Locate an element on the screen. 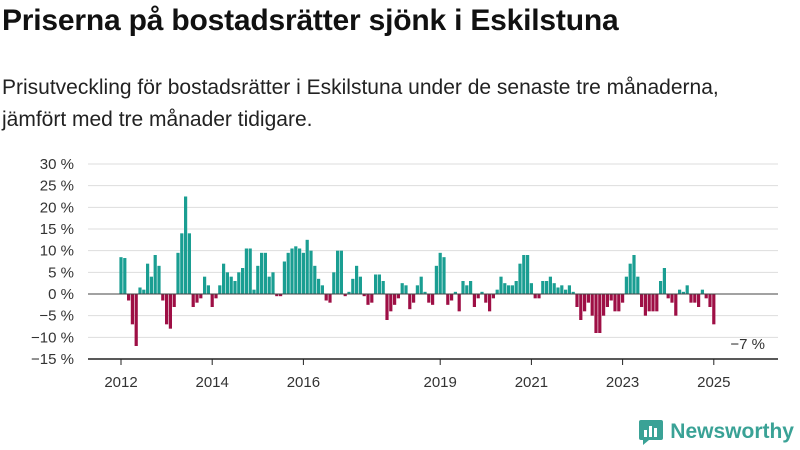 Image resolution: width=800 pixels, height=450 pixels. newsworthy-logo: Newsworthy is located at coordinates (716, 432).